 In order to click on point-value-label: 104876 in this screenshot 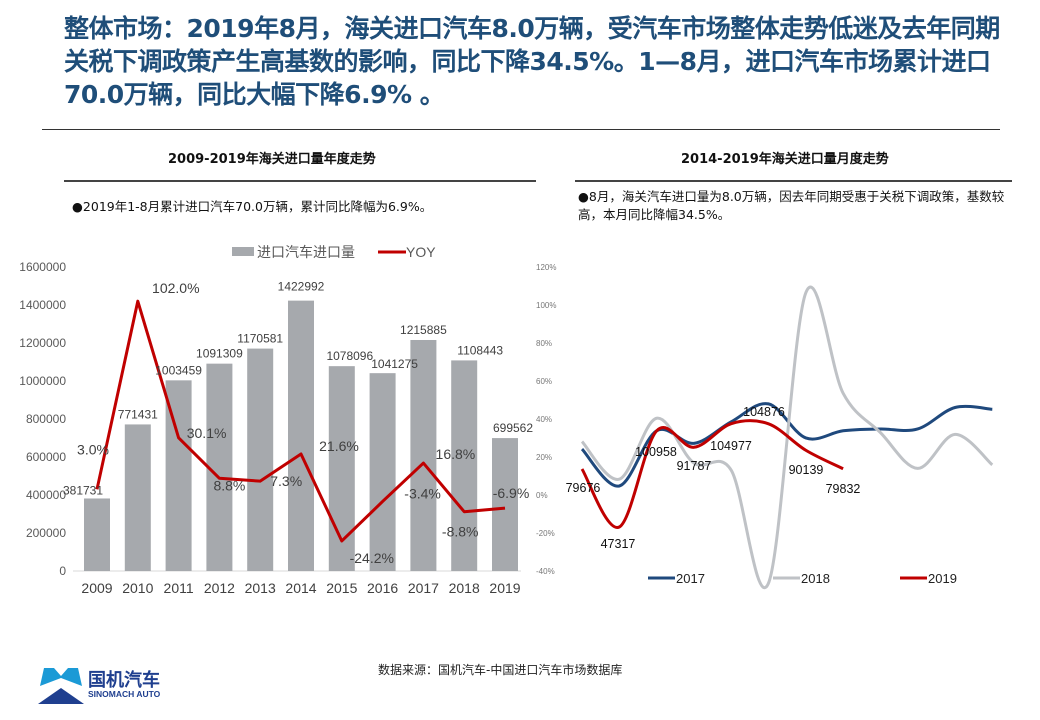, I will do `click(764, 412)`.